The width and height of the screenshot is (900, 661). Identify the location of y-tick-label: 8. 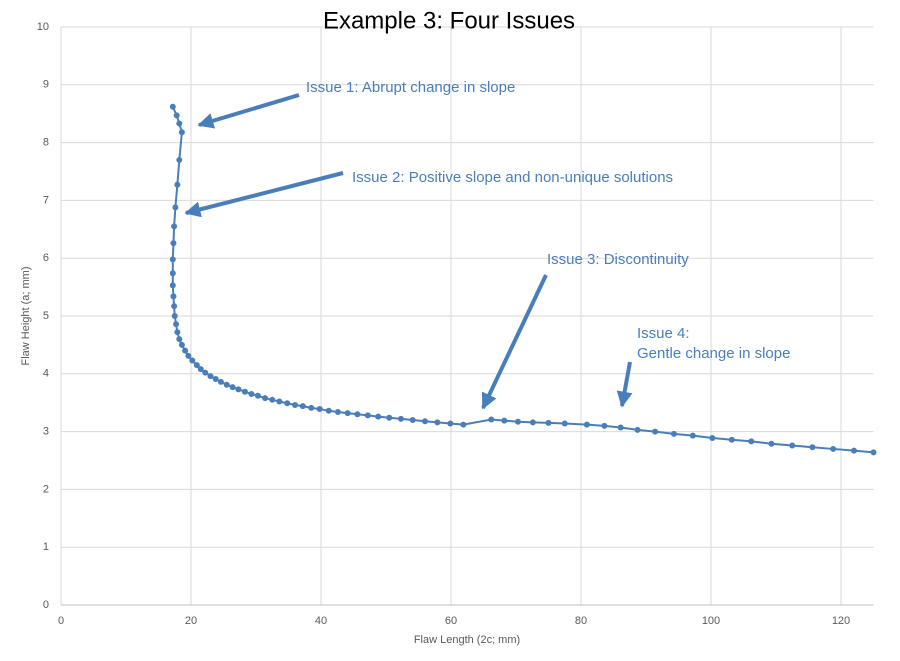
(46, 143).